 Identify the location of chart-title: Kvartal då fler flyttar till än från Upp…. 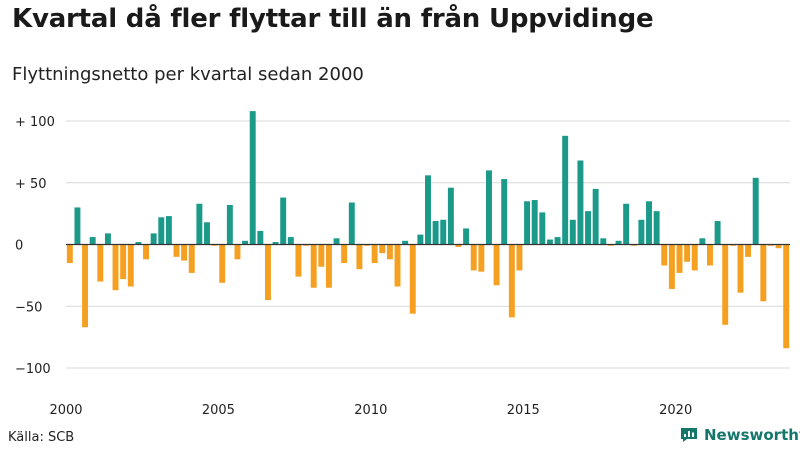
(333, 19).